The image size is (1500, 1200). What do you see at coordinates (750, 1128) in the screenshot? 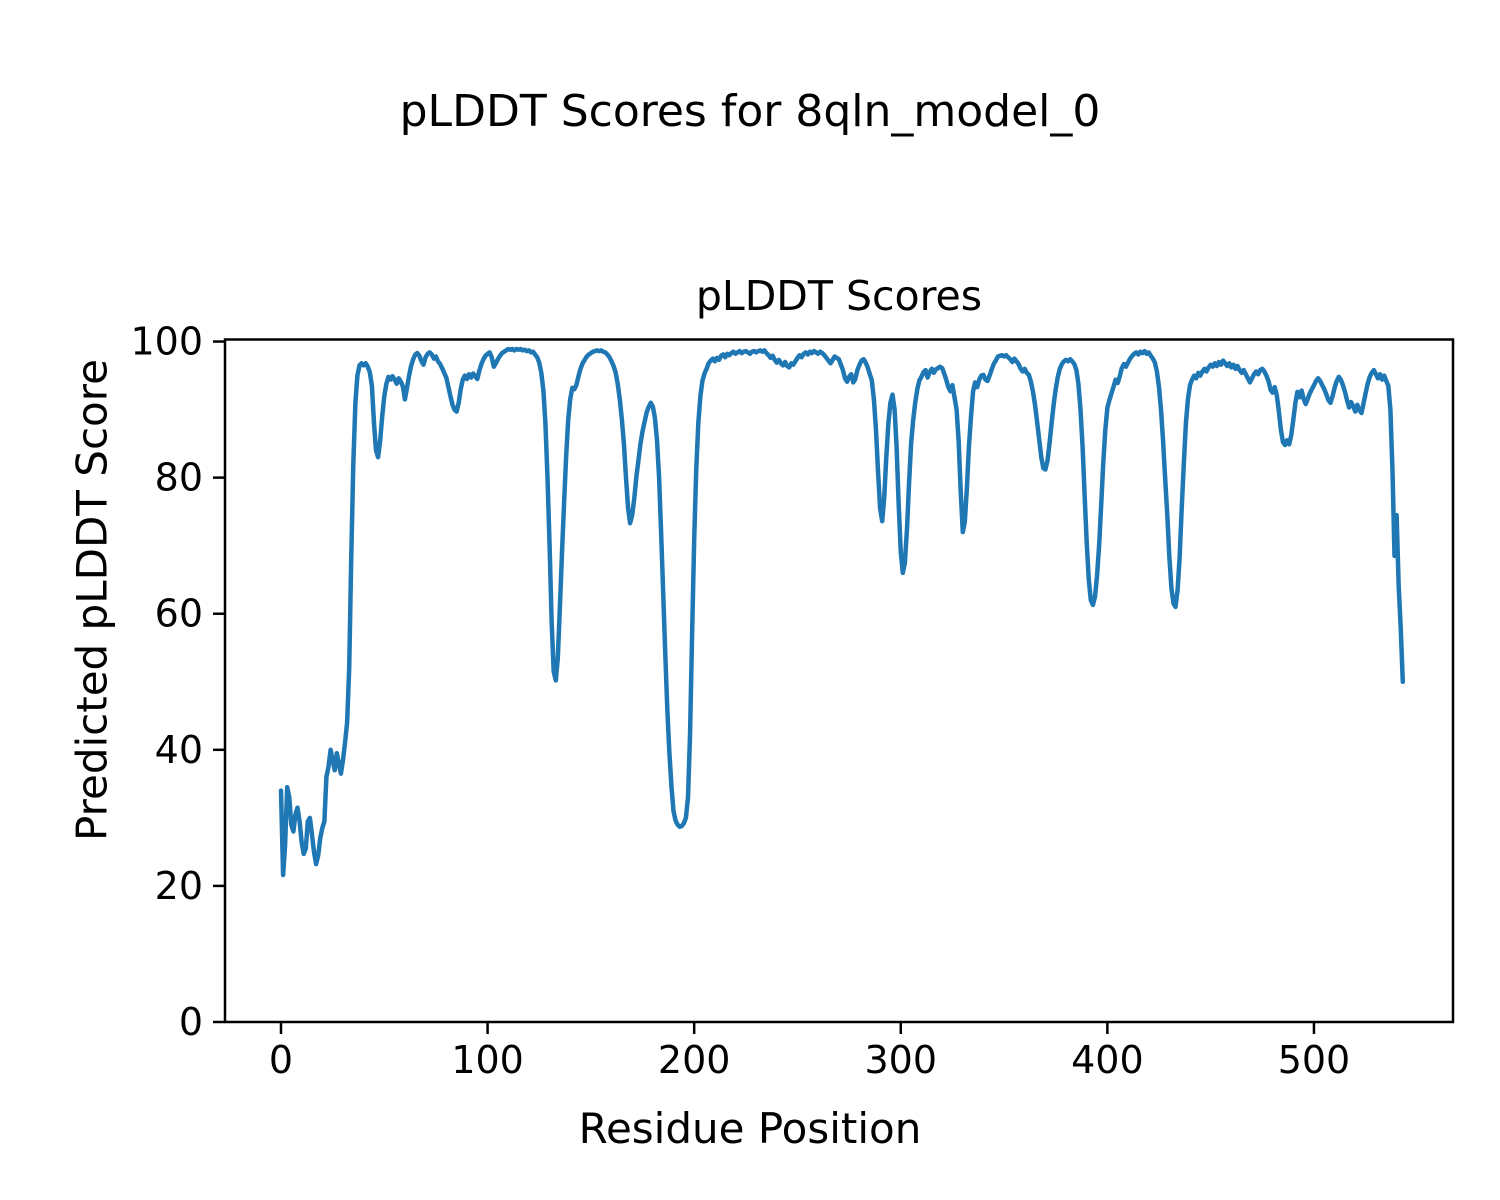
I see `x-axis-label: Residue Position` at bounding box center [750, 1128].